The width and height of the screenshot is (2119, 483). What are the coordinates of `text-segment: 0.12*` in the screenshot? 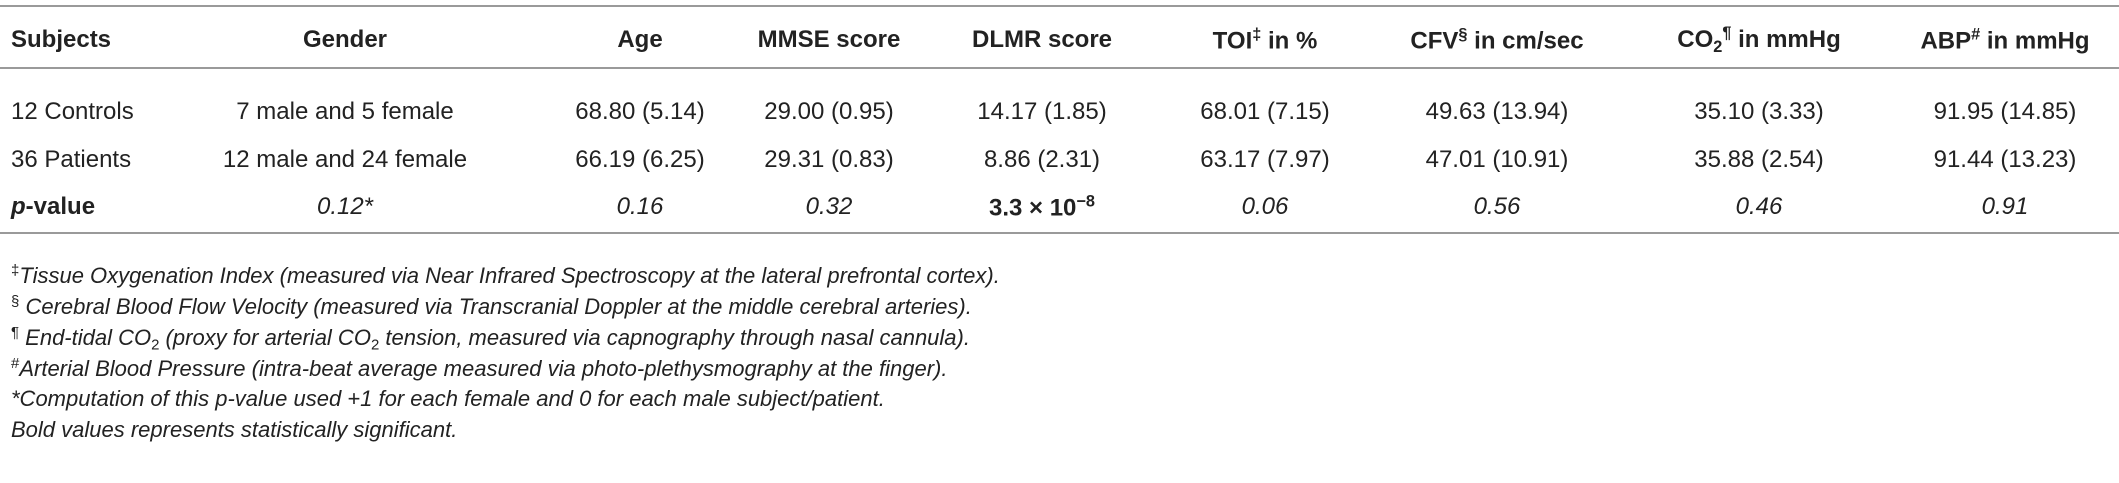 It's located at (345, 206).